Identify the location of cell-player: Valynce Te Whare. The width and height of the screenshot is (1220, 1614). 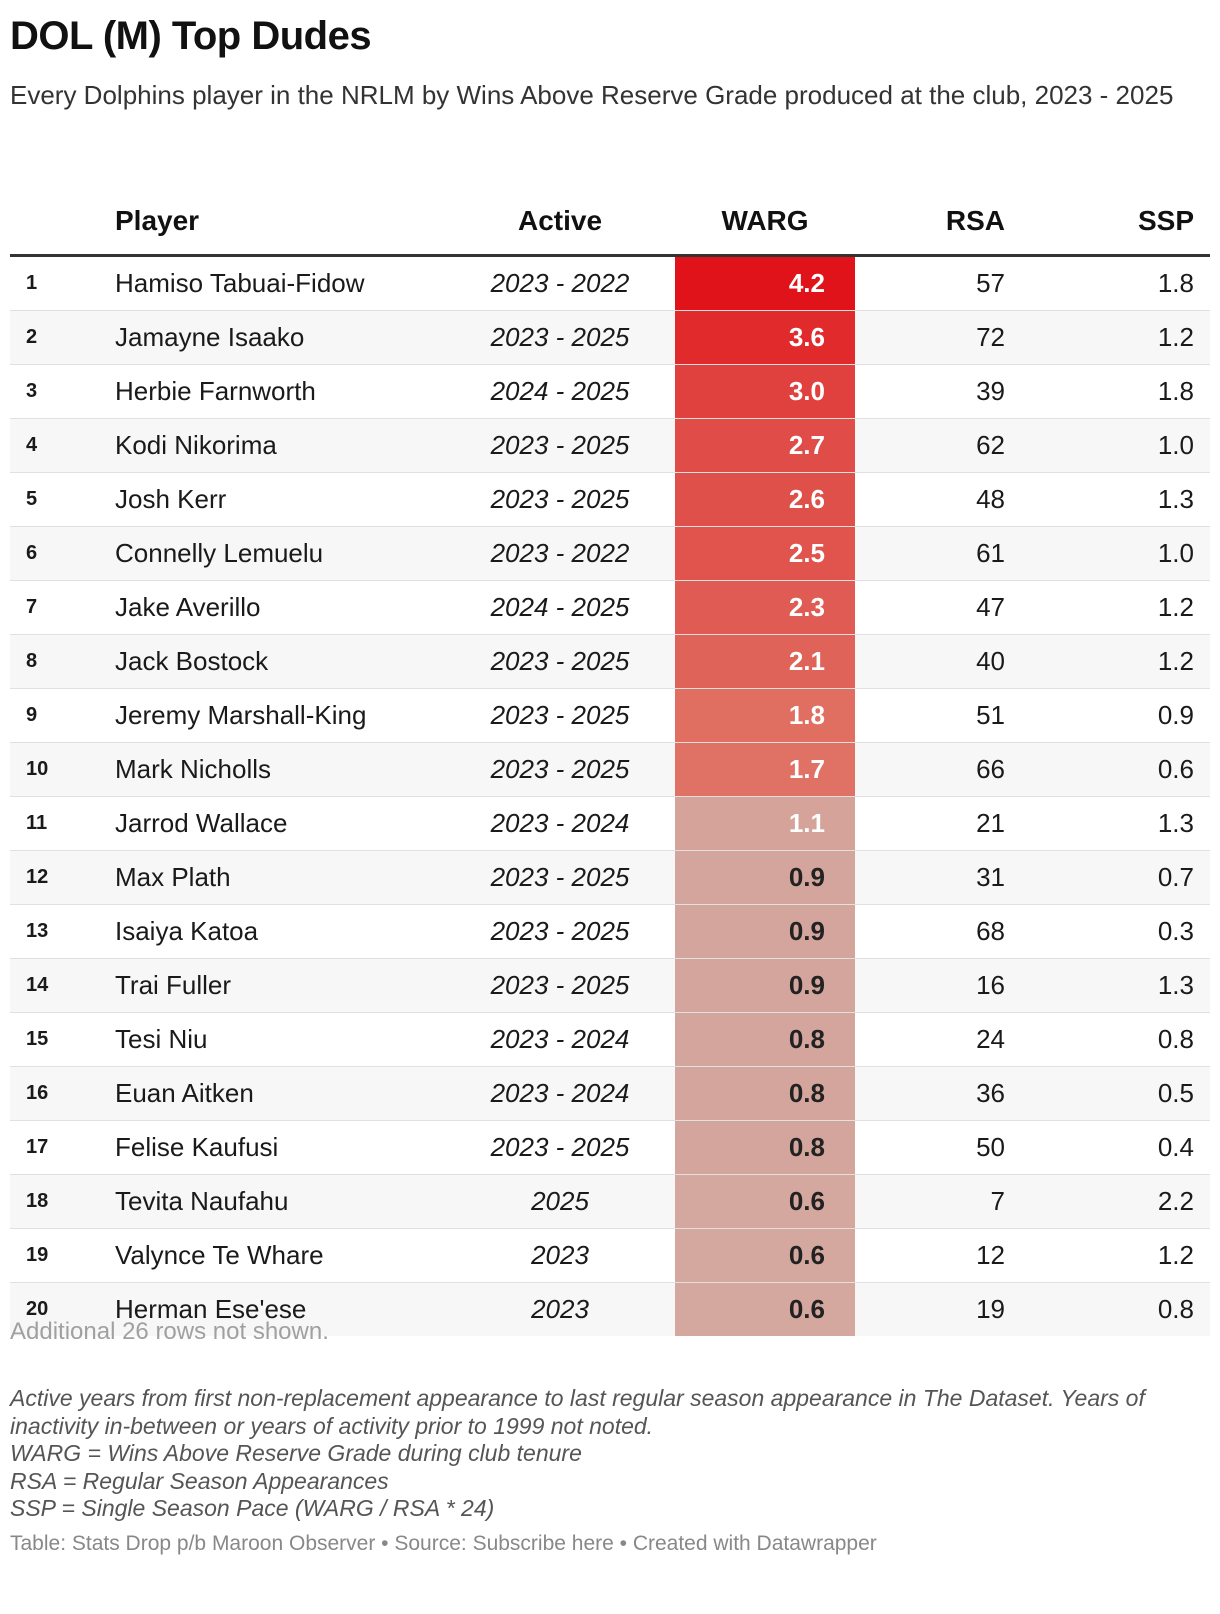
(280, 1255).